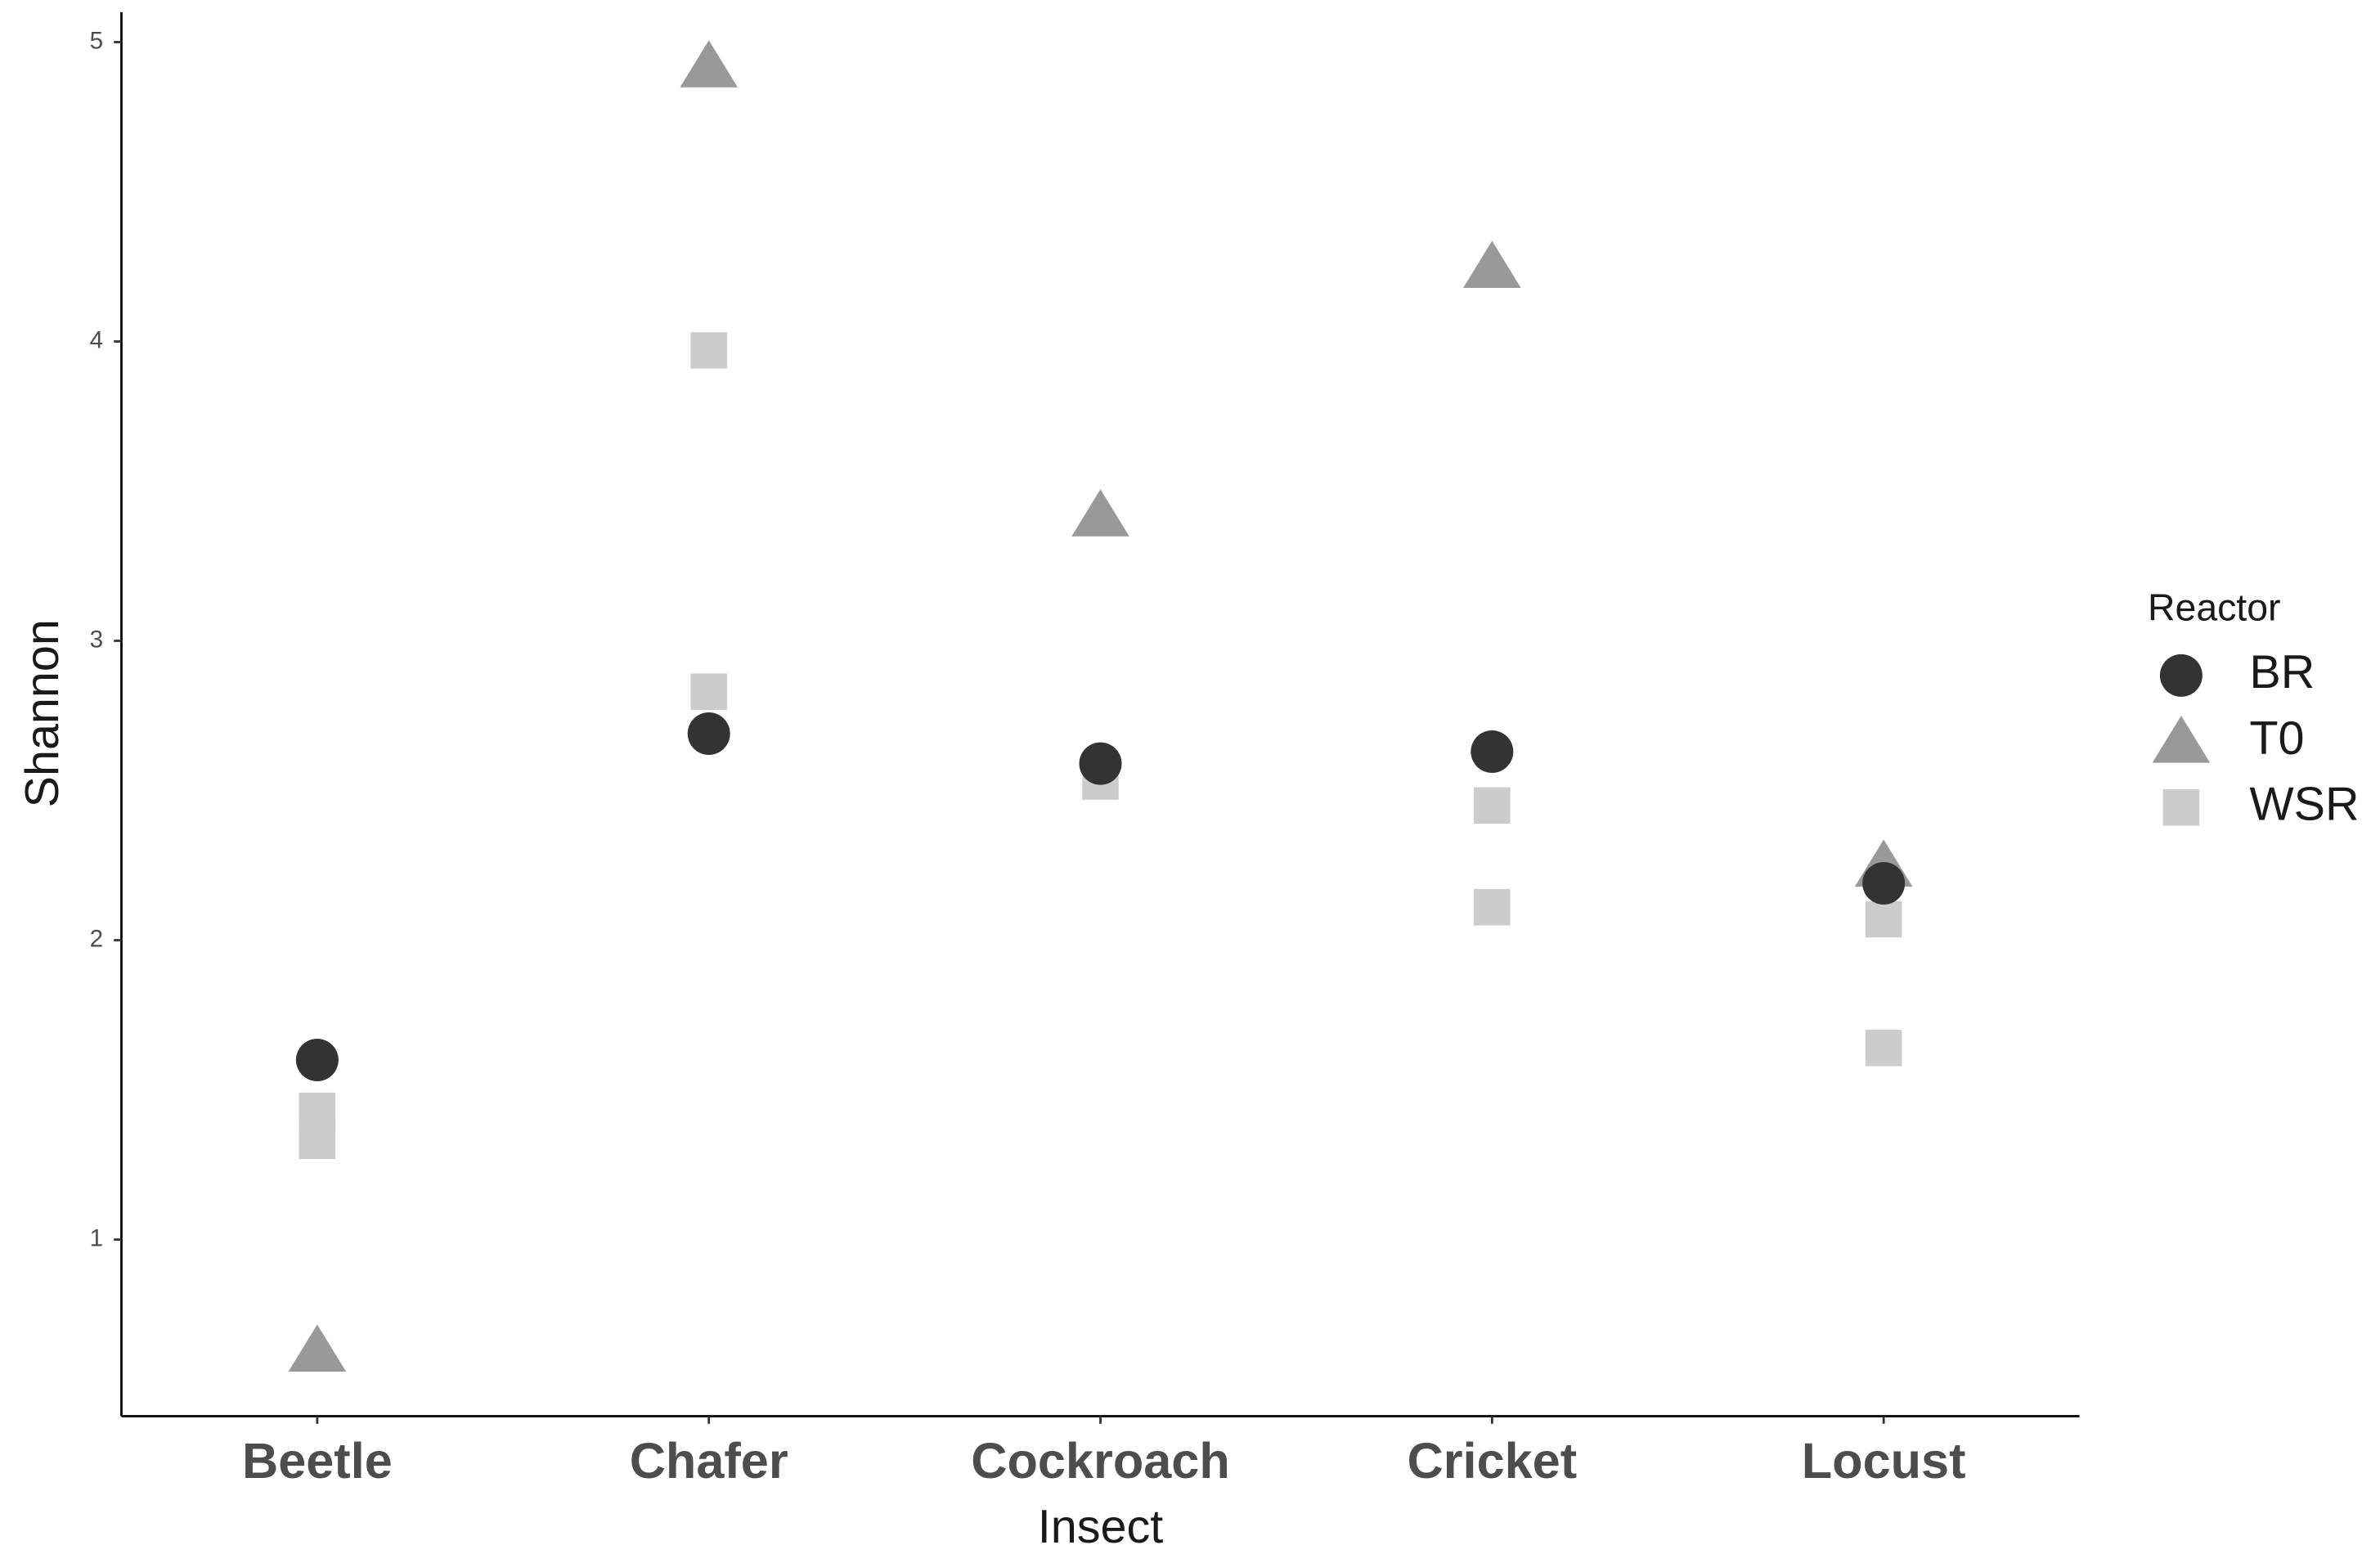  I want to click on y-tick-label: 1, so click(97, 1237).